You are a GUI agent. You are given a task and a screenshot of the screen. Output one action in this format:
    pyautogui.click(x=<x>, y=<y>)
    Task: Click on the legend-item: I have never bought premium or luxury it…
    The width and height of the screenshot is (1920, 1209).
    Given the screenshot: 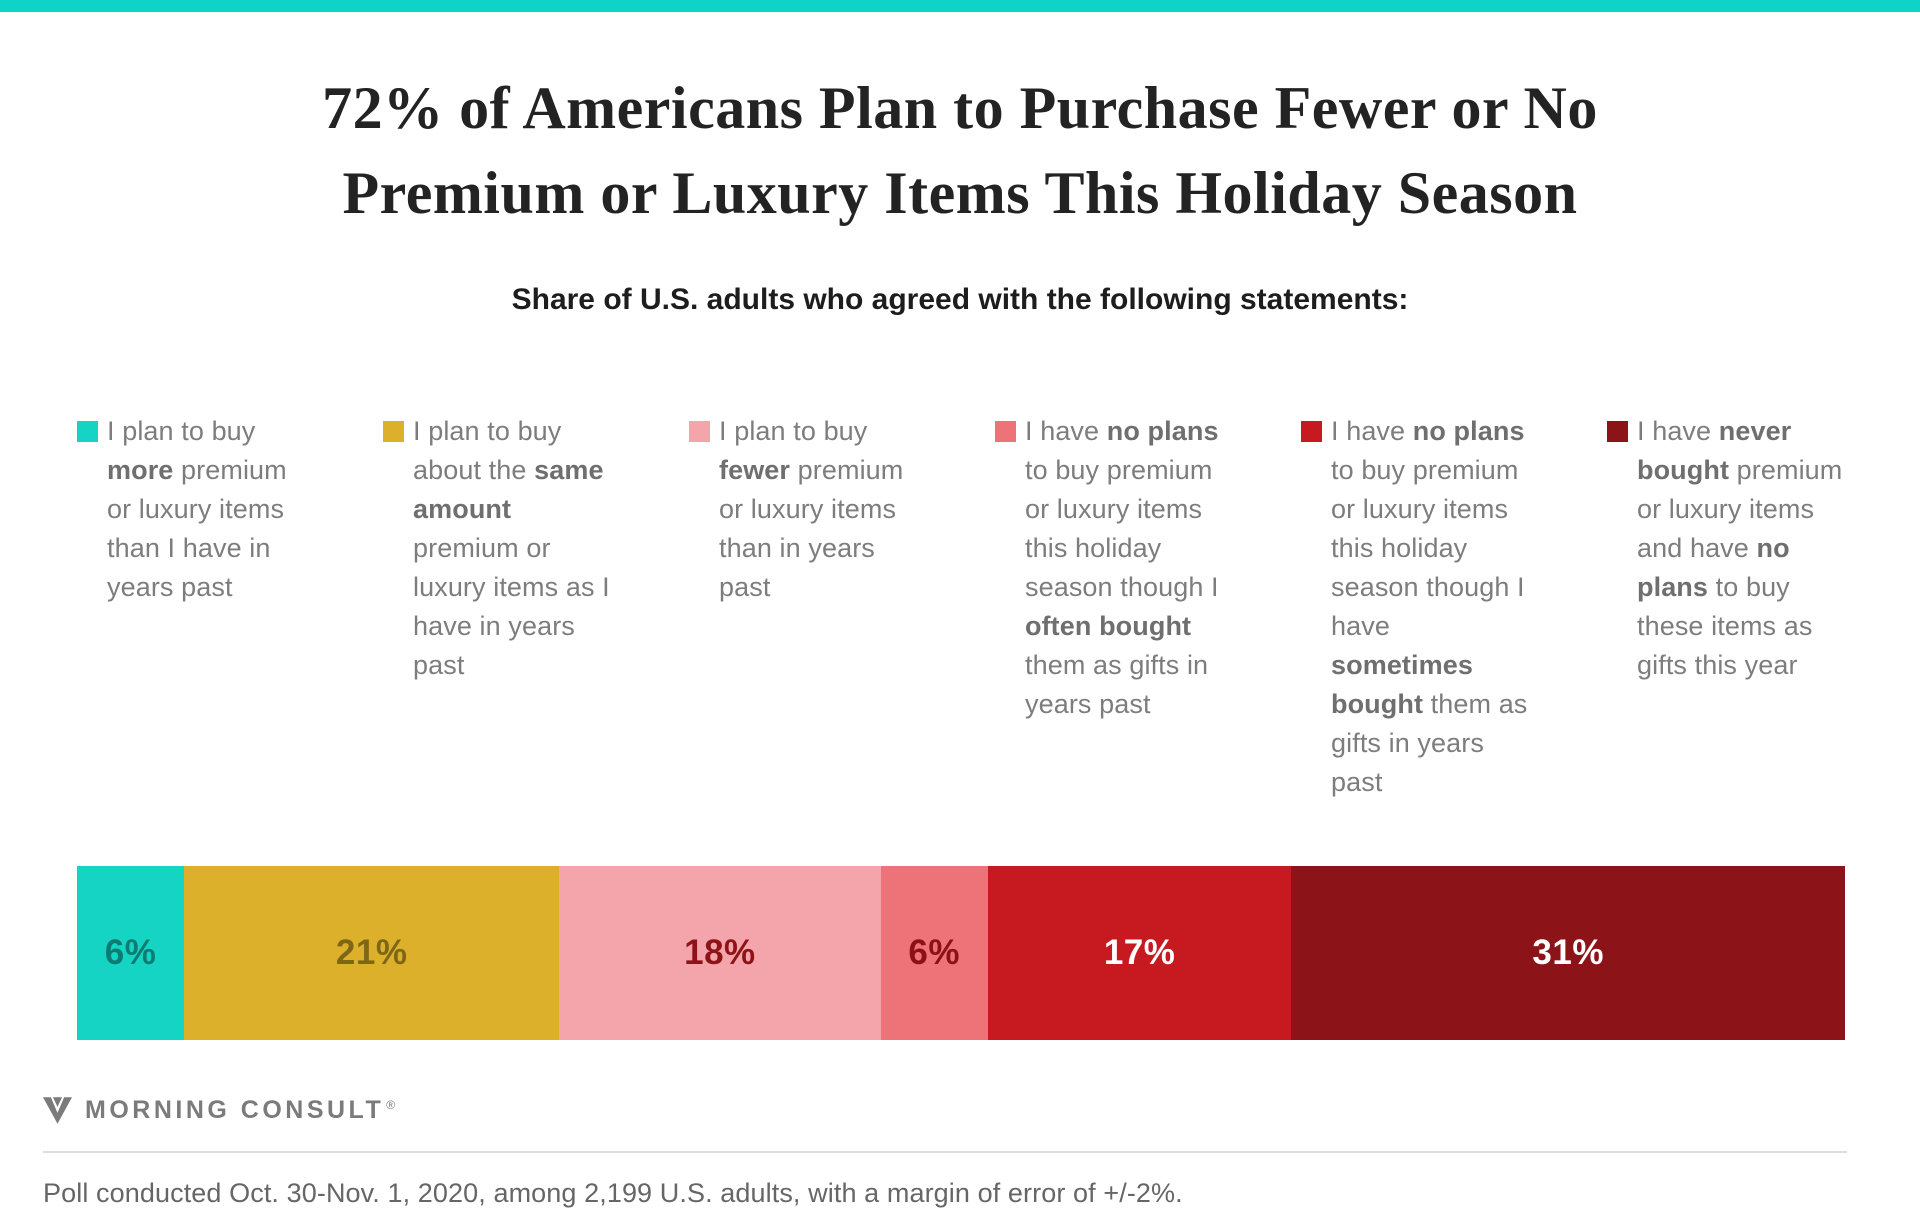 What is the action you would take?
    pyautogui.click(x=1726, y=548)
    